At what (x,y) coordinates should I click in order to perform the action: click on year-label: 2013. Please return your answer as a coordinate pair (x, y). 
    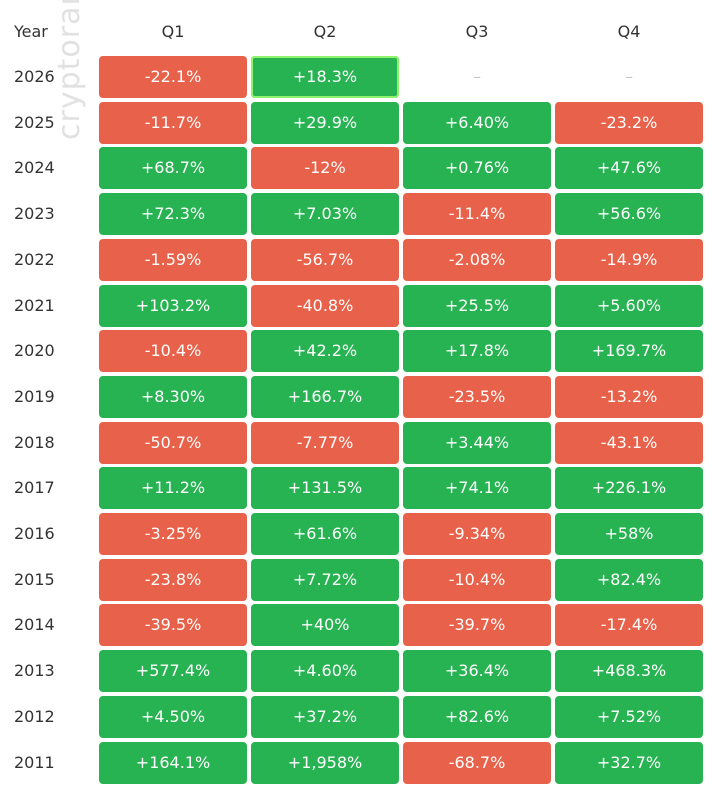
    Looking at the image, I should click on (34, 671).